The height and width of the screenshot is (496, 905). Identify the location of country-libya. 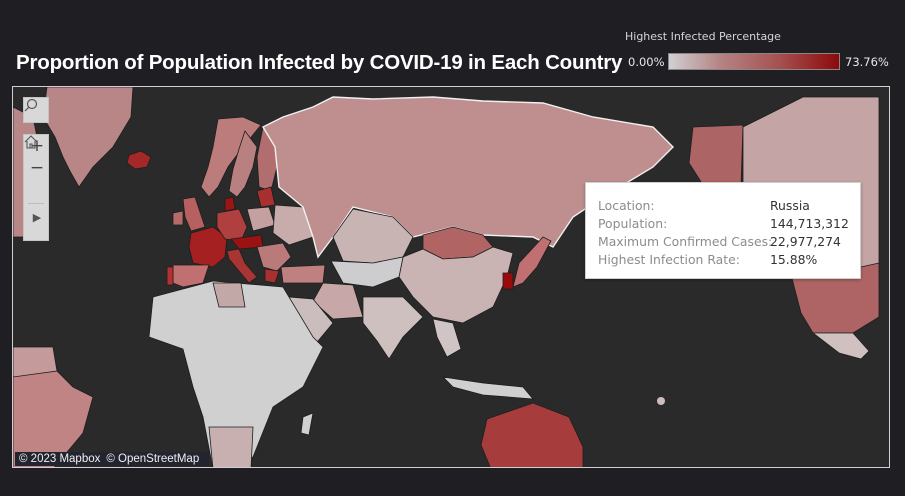
(229, 295).